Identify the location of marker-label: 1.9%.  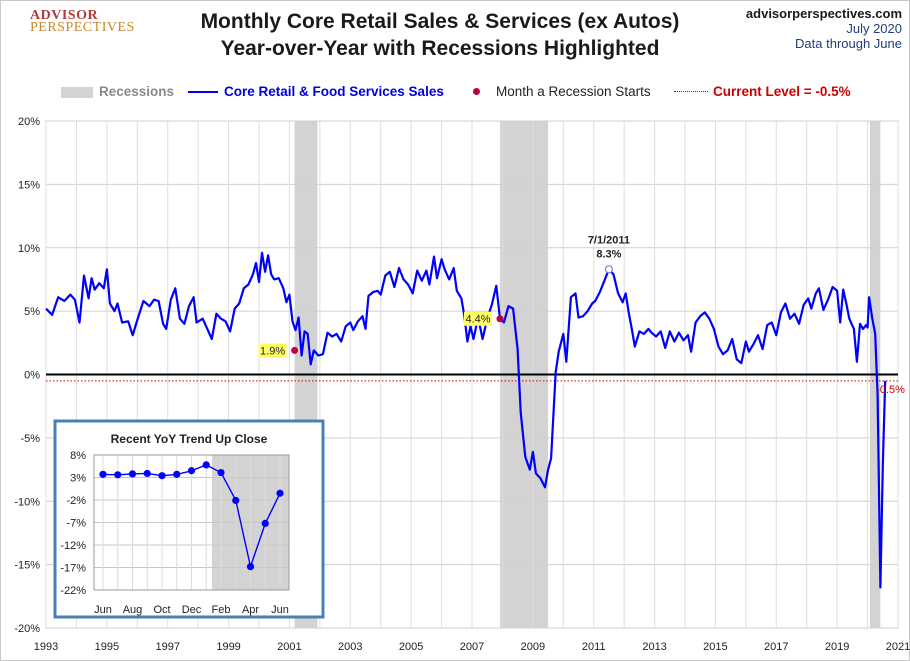
(272, 351).